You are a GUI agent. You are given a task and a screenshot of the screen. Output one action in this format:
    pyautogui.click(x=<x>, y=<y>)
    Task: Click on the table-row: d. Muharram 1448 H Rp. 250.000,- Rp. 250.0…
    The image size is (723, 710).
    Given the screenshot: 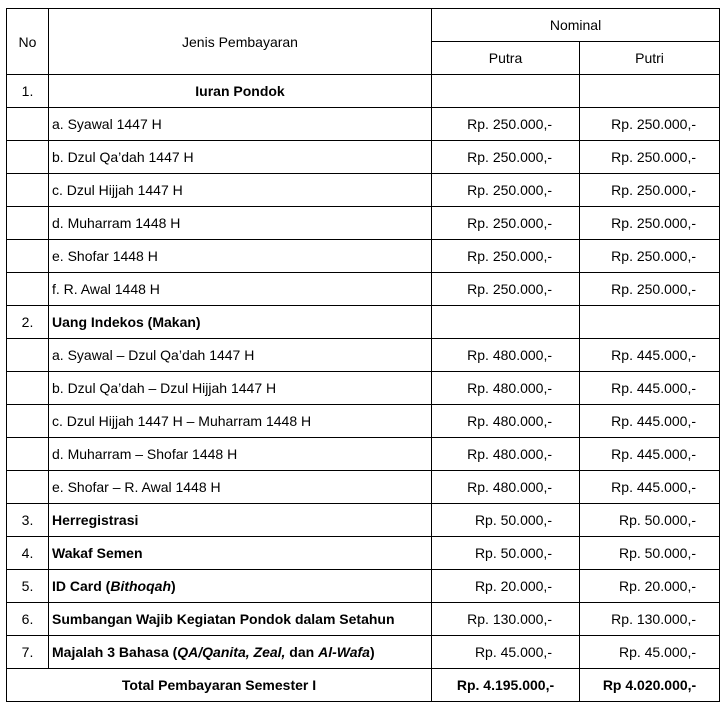 What is the action you would take?
    pyautogui.click(x=363, y=223)
    